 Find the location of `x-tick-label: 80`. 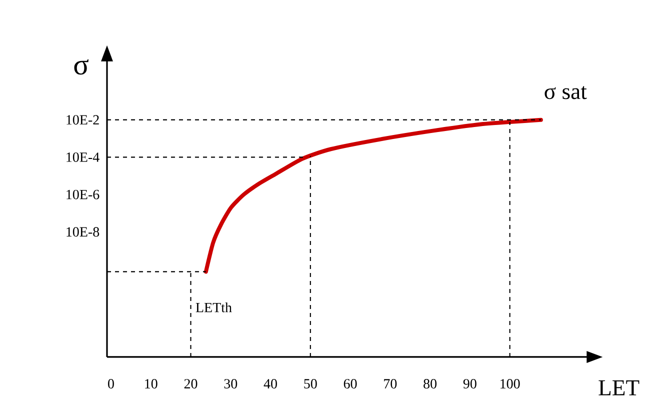

x-tick-label: 80 is located at coordinates (430, 383).